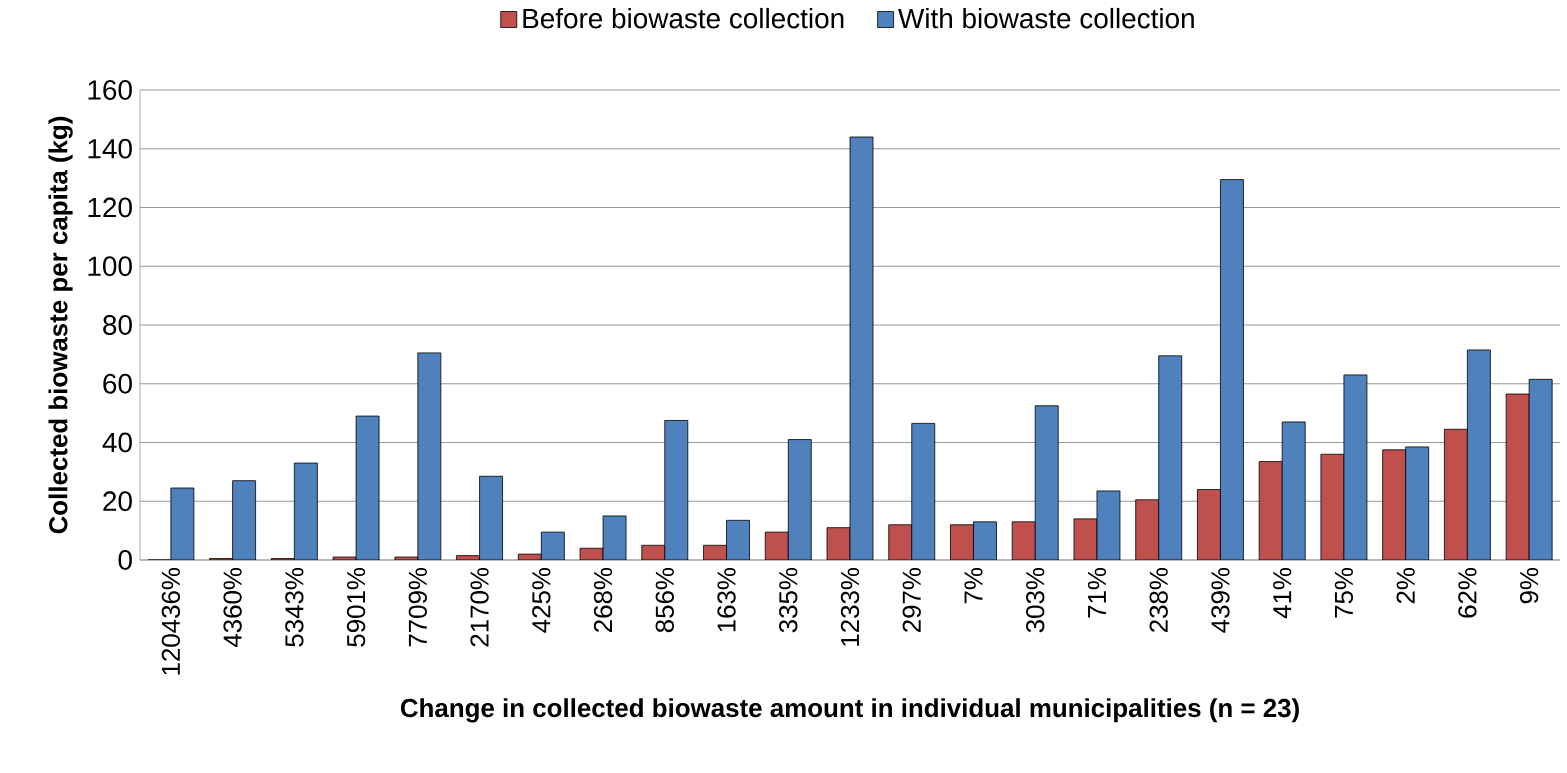  Describe the element at coordinates (1046, 18) in the screenshot. I see `legend-label: With biowaste collection` at that location.